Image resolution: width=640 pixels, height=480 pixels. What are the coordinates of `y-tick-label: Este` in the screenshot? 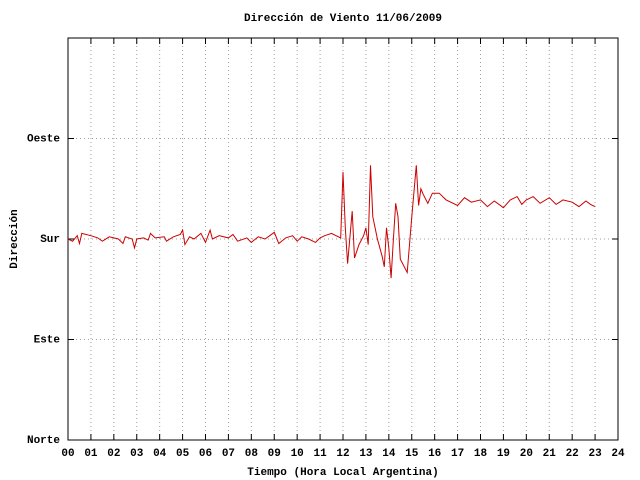 It's located at (47, 340).